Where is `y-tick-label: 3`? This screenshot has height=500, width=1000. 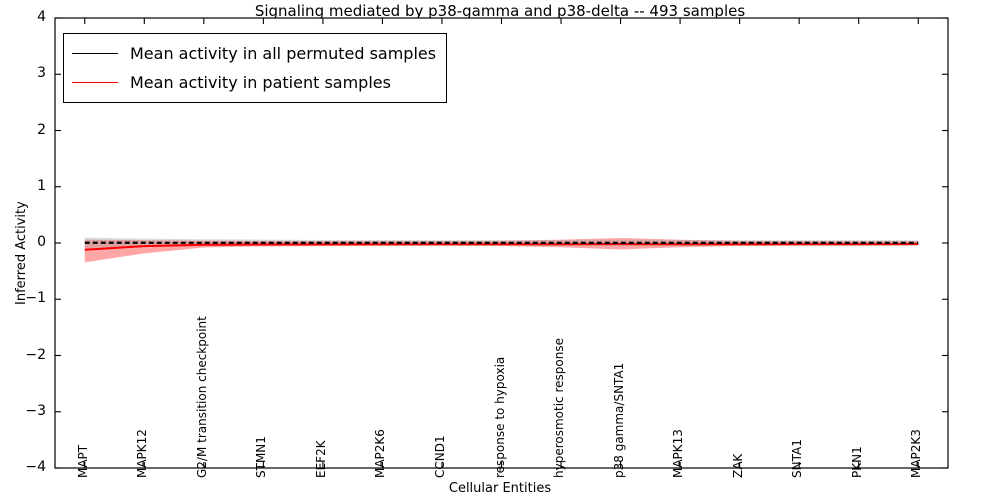
y-tick-label: 3 is located at coordinates (41, 73).